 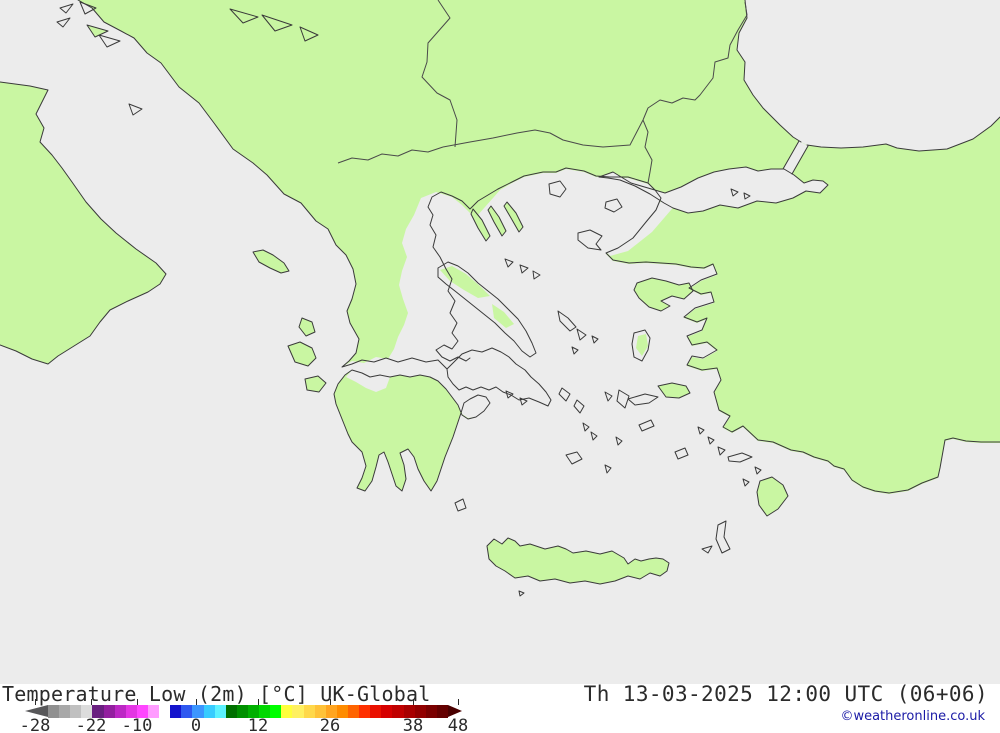 What do you see at coordinates (674, 390) in the screenshot?
I see `island-samos` at bounding box center [674, 390].